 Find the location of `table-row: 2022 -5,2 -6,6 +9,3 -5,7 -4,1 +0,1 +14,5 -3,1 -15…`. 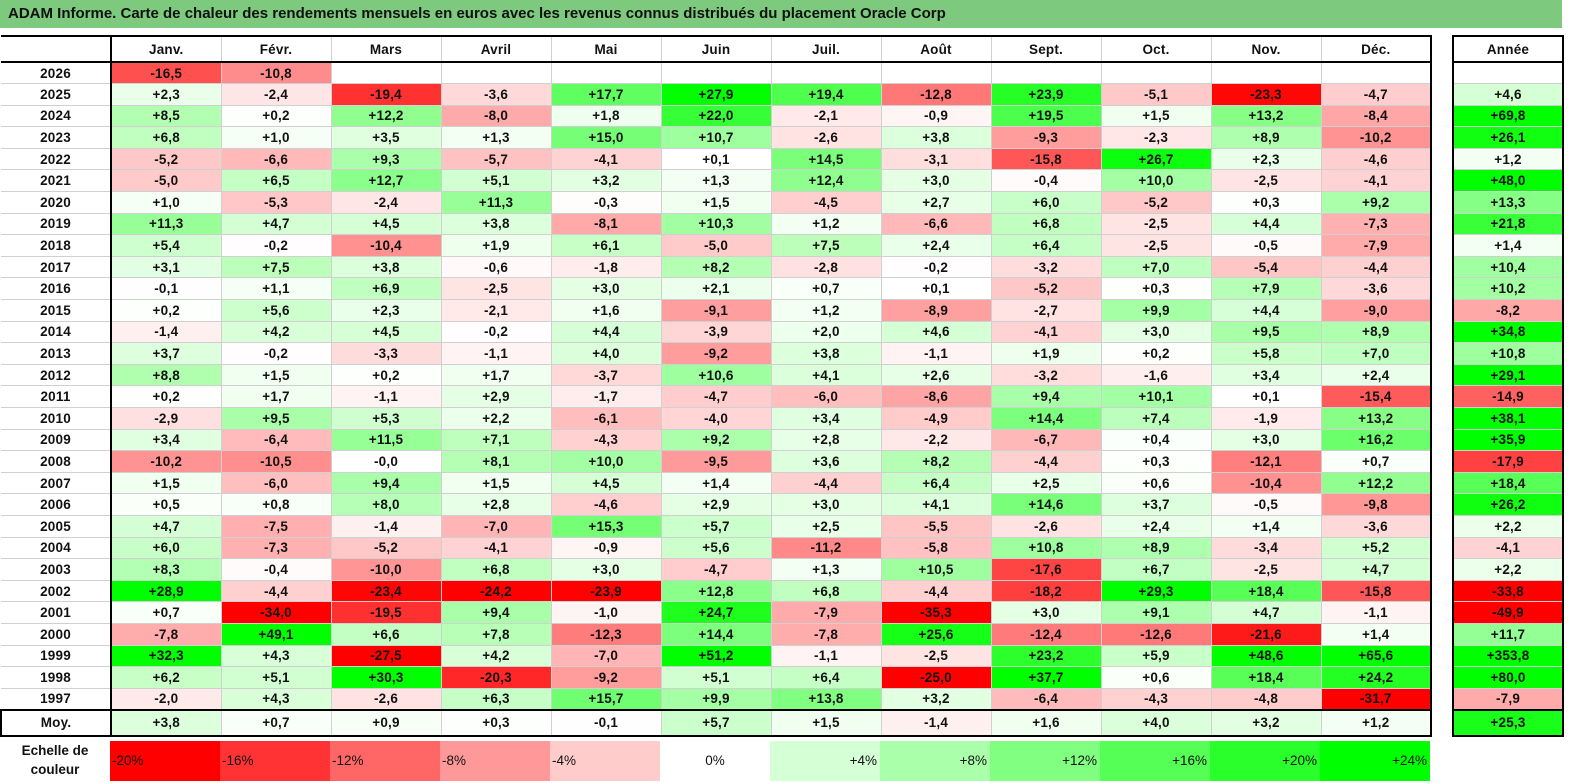

table-row: 2022 -5,2 -6,6 +9,3 -5,7 -4,1 +0,1 +14,5 -3,1 -15… is located at coordinates (782, 159).